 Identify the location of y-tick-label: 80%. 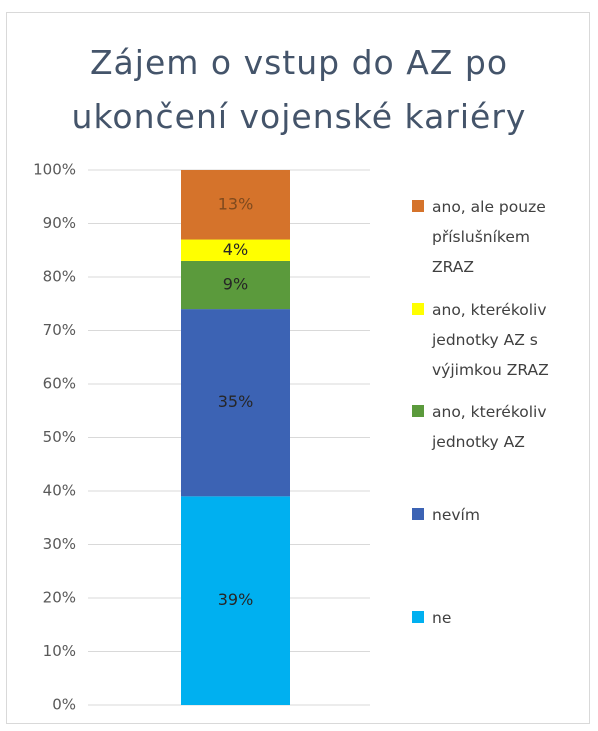
(59, 277).